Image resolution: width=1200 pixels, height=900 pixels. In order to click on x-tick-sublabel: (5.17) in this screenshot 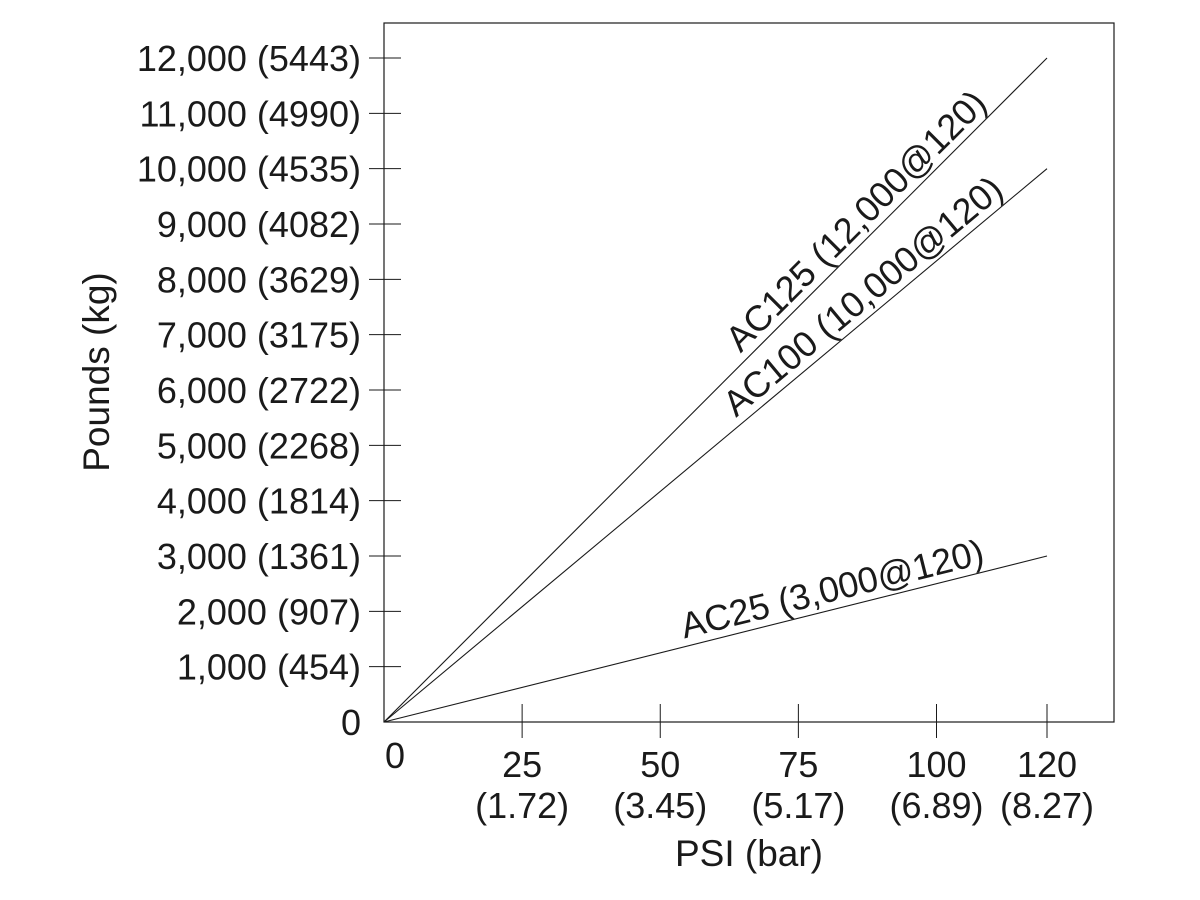, I will do `click(798, 805)`.